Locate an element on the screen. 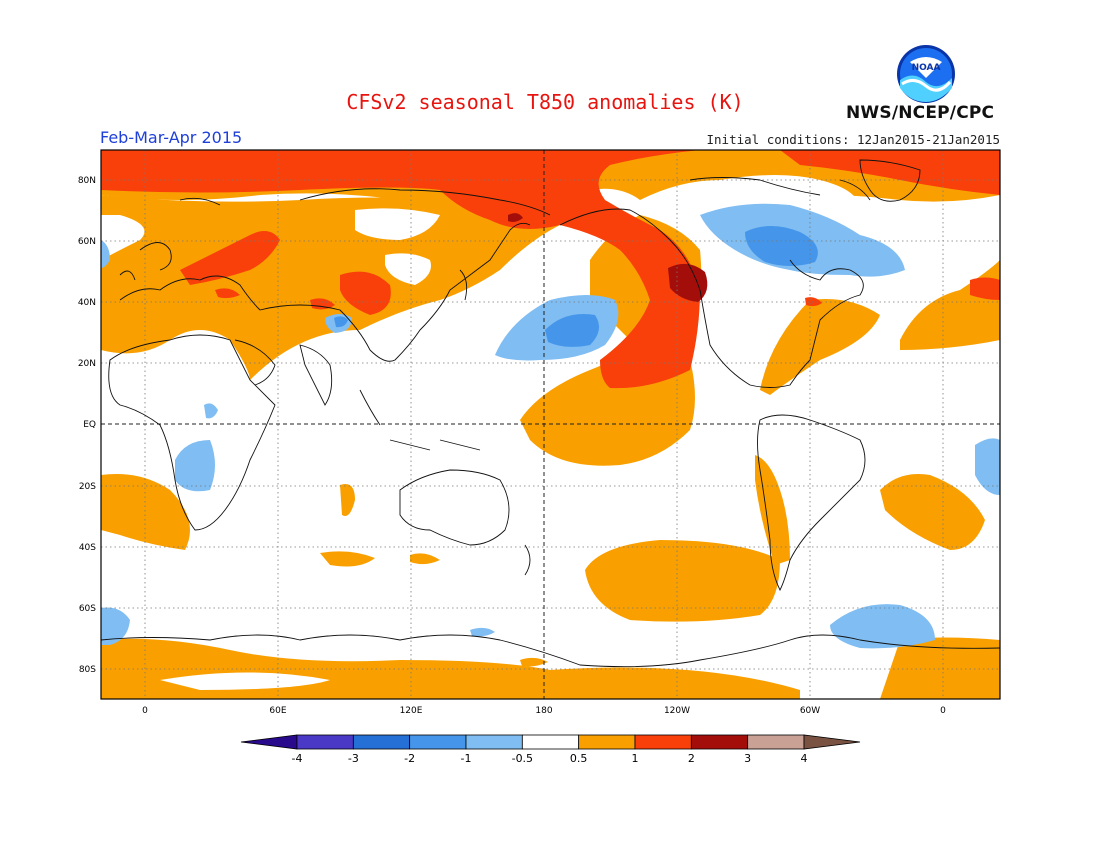 This screenshot has height=850, width=1100. lat-label: EQ is located at coordinates (89, 425).